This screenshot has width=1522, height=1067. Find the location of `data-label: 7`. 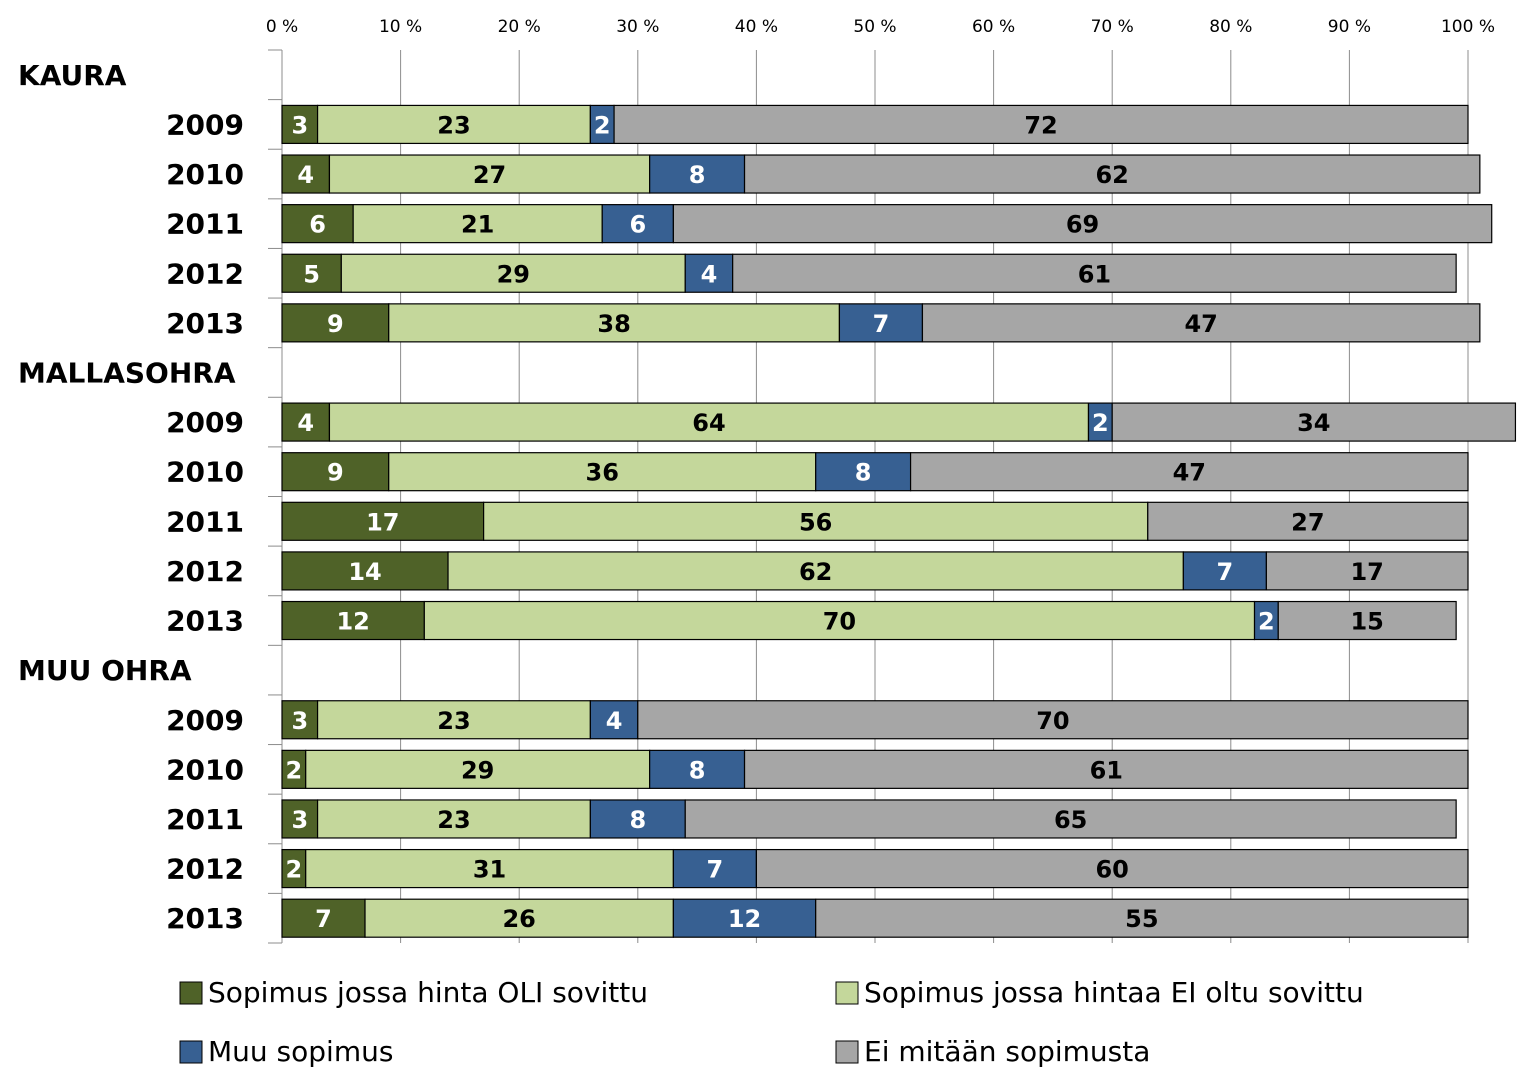

data-label: 7 is located at coordinates (881, 324).